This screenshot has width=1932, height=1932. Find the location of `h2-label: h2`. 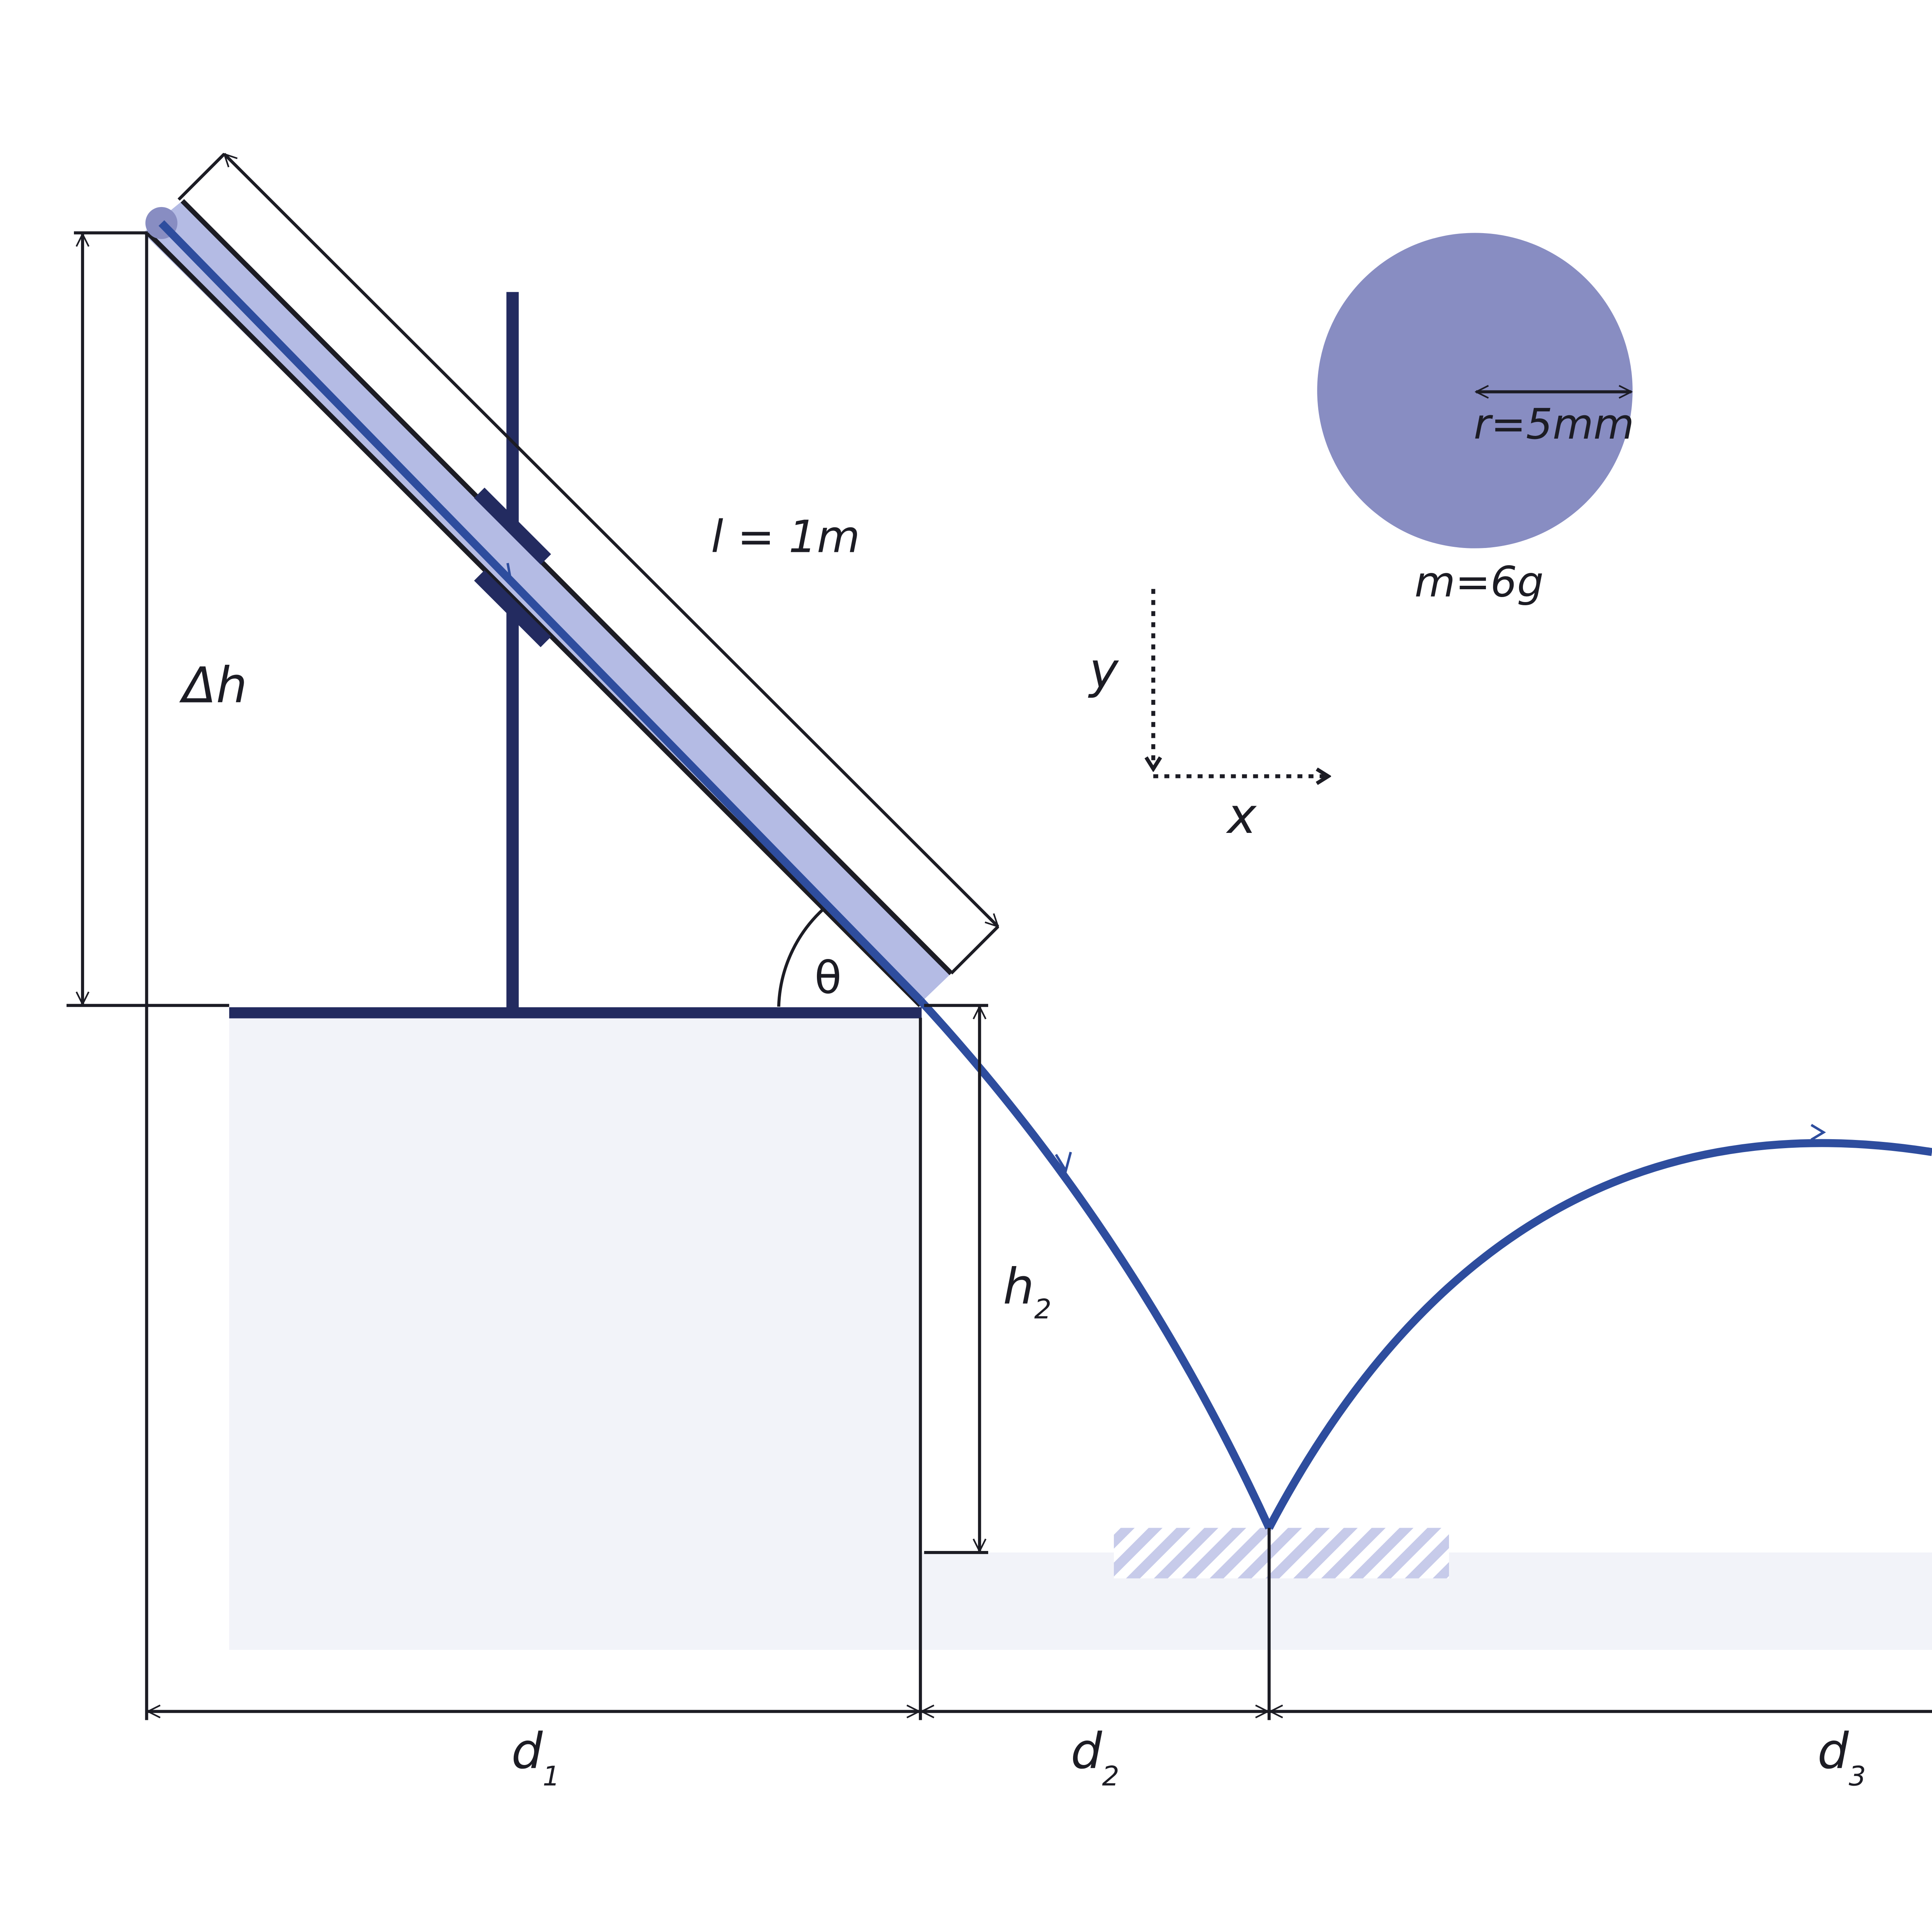

h2-label: h2 is located at coordinates (1027, 1291).